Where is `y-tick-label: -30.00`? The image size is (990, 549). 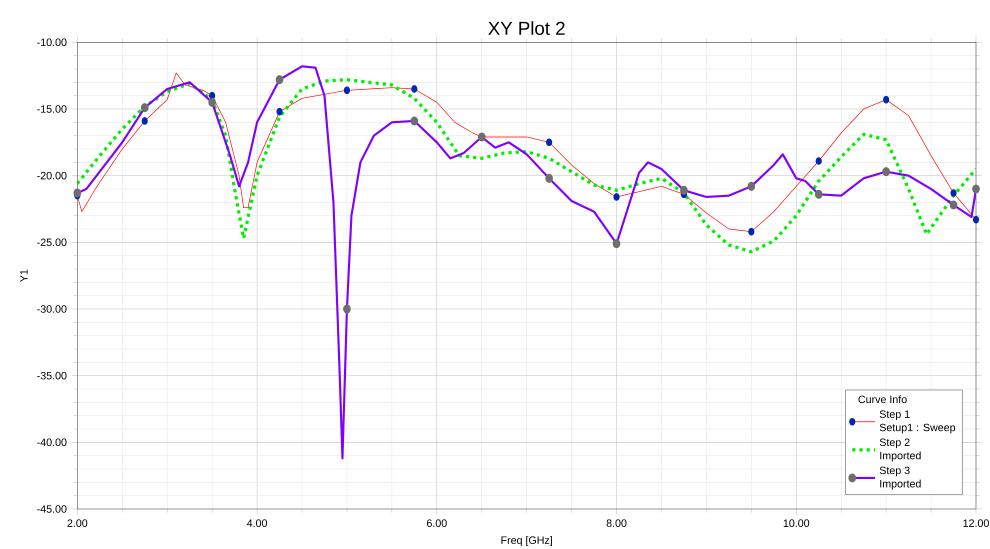
y-tick-label: -30.00 is located at coordinates (52, 309).